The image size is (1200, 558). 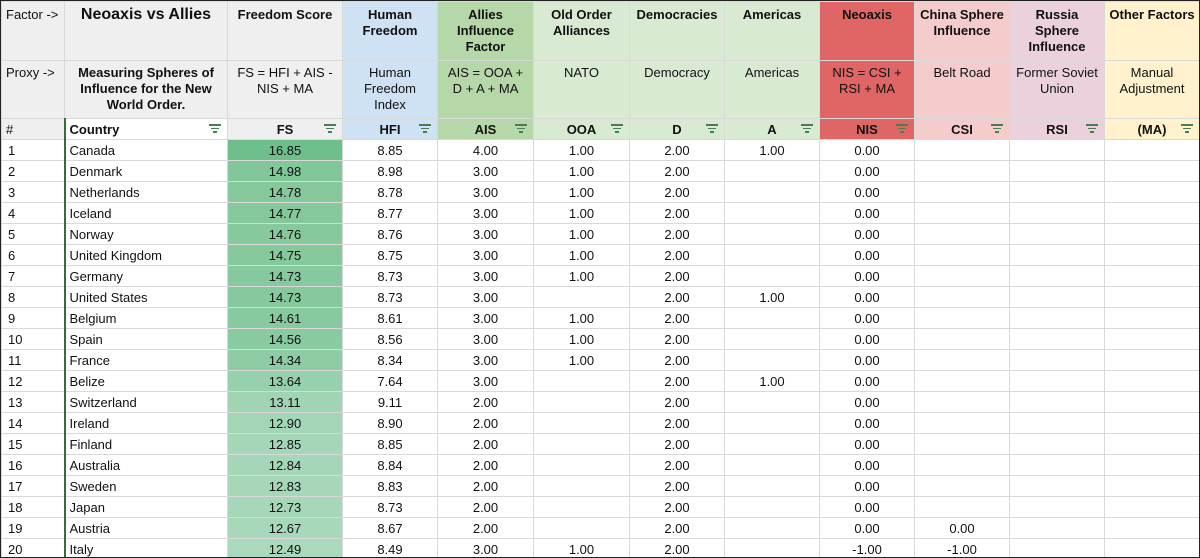 What do you see at coordinates (962, 129) in the screenshot?
I see `column-header-csi: CSI` at bounding box center [962, 129].